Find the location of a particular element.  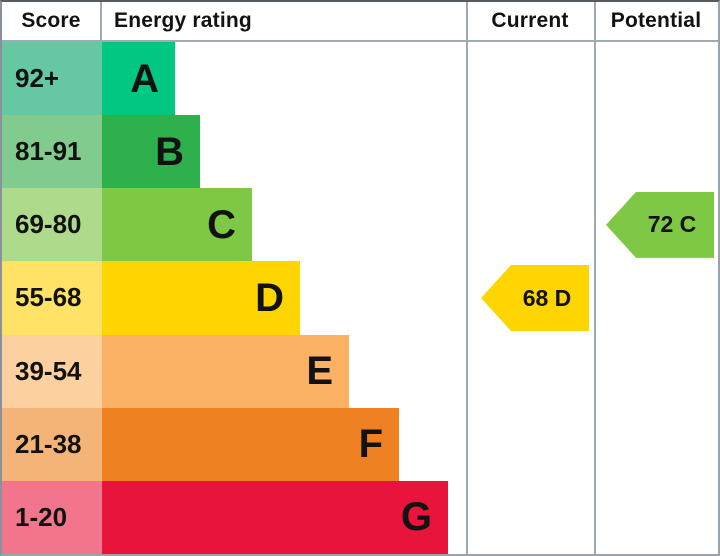

score-label: 39-54 is located at coordinates (48, 370).